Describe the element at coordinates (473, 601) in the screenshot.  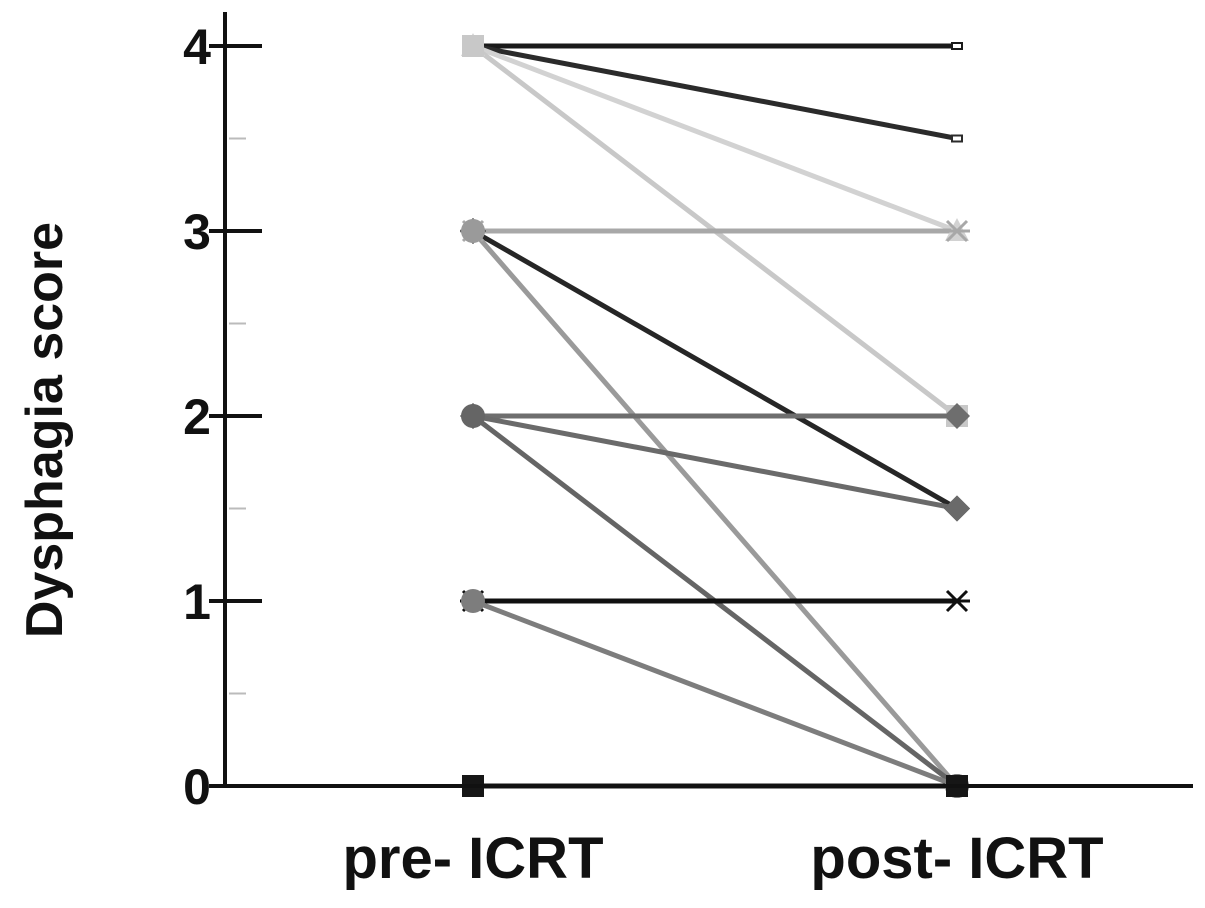
I see `series-12-marker-pre` at that location.